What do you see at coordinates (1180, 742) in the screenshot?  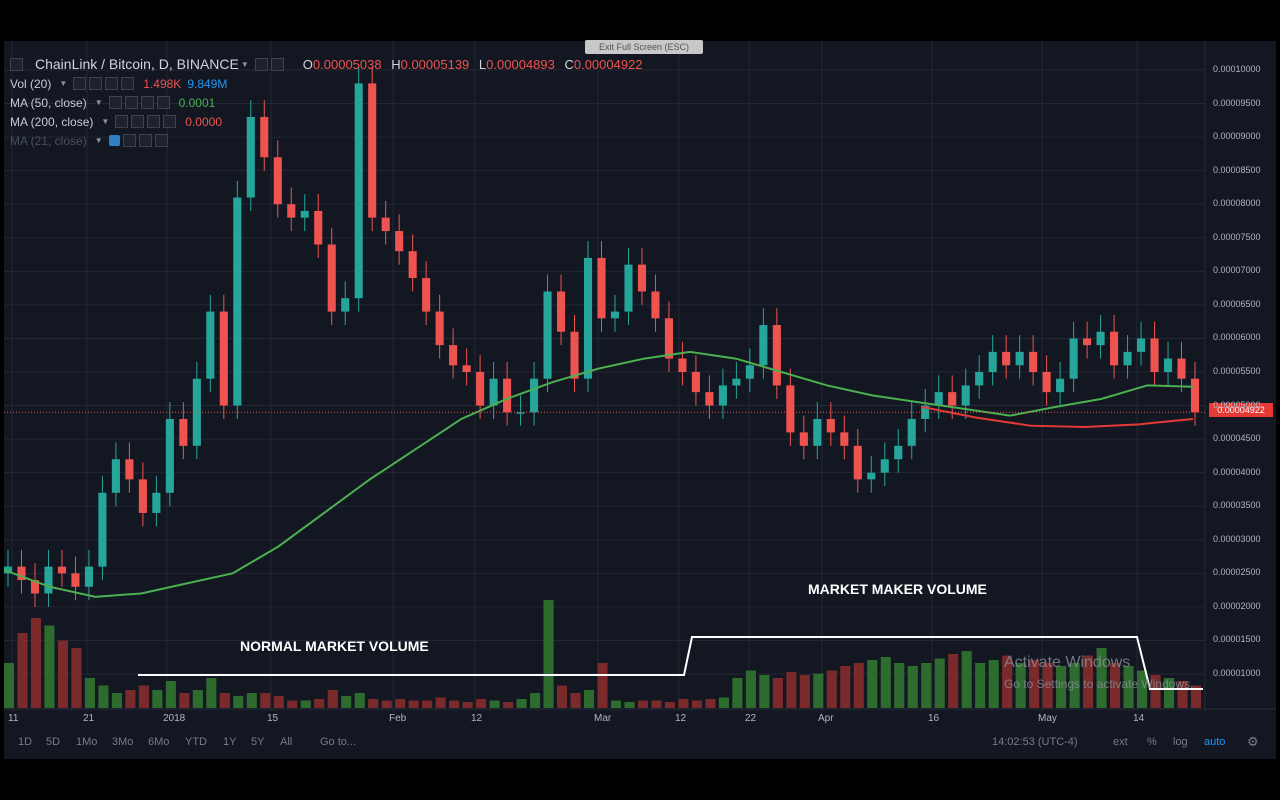 I see `log-toggle: log` at bounding box center [1180, 742].